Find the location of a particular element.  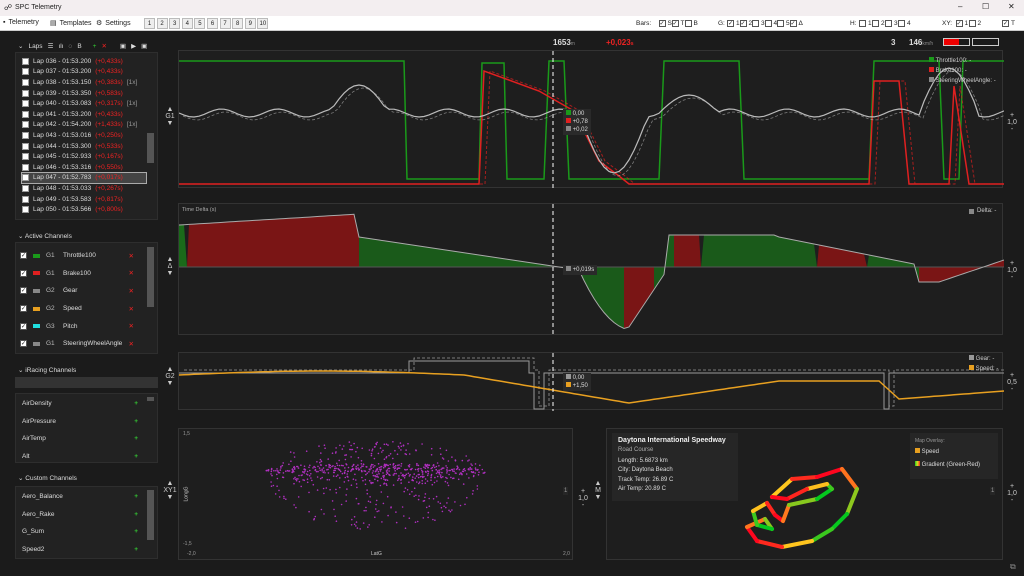

custom-scrollbar is located at coordinates (150, 515).